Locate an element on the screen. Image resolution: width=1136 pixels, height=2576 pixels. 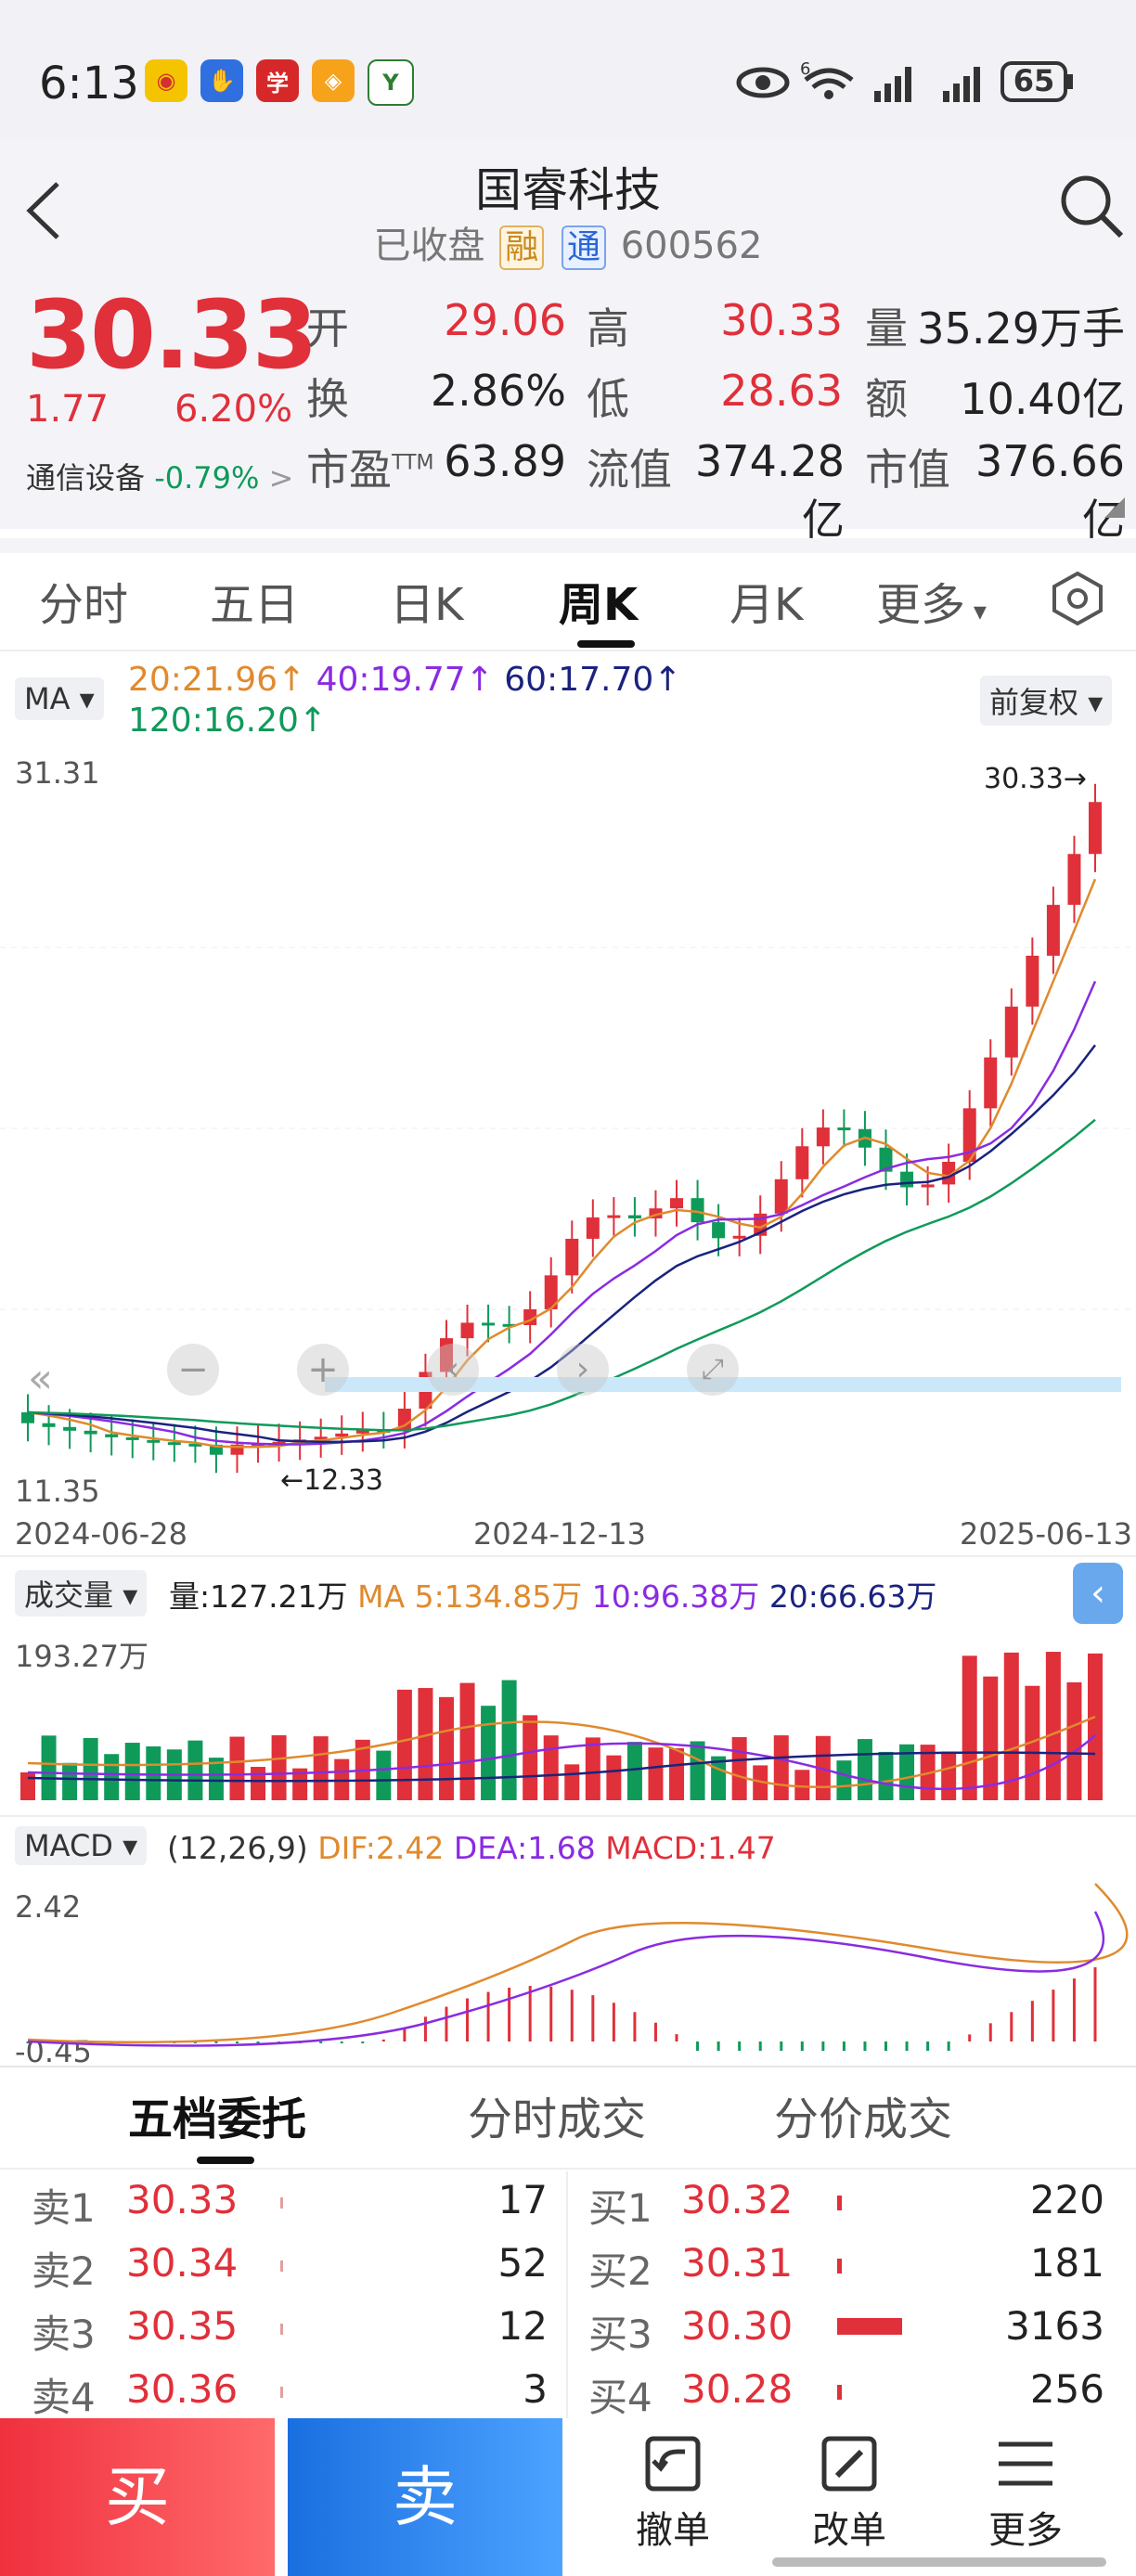
tab-intraday: 分时 is located at coordinates (84, 605).